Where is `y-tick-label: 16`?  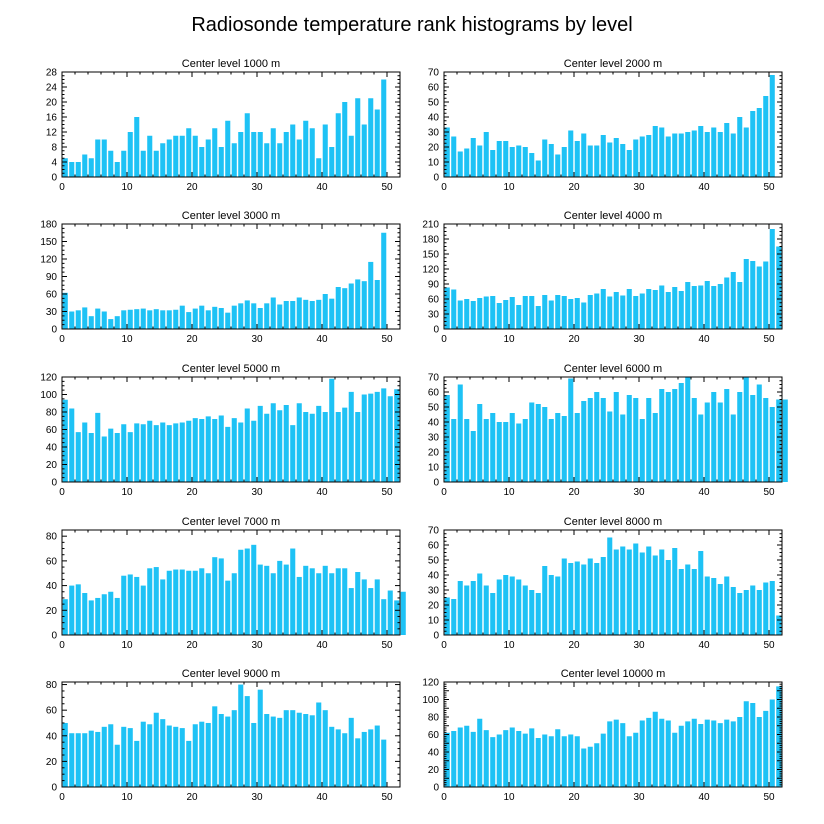
y-tick-label: 16 is located at coordinates (52, 118).